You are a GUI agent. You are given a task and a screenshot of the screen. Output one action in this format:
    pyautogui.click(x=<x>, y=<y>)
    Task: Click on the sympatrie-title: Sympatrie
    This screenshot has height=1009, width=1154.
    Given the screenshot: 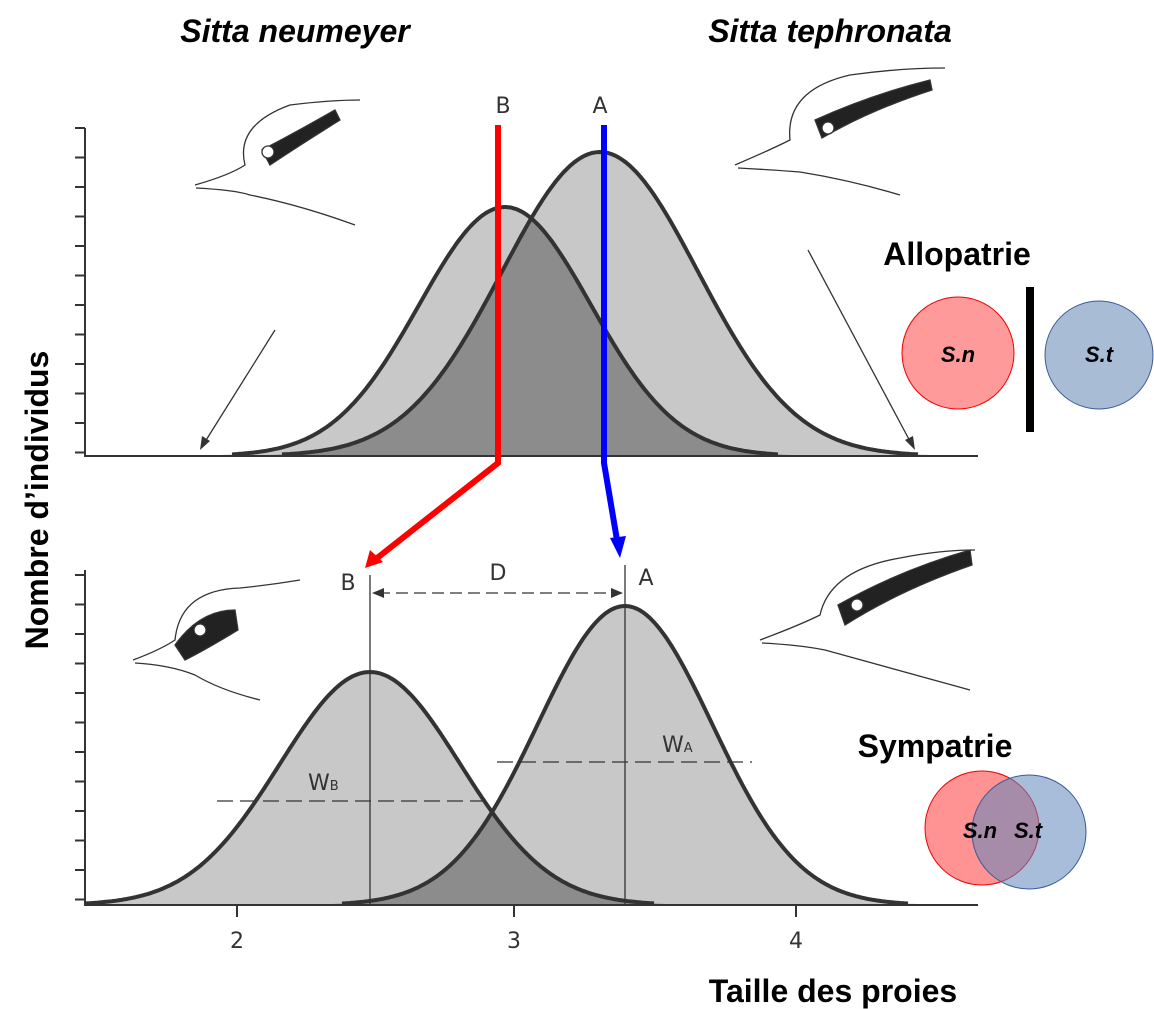 What is the action you would take?
    pyautogui.click(x=935, y=746)
    